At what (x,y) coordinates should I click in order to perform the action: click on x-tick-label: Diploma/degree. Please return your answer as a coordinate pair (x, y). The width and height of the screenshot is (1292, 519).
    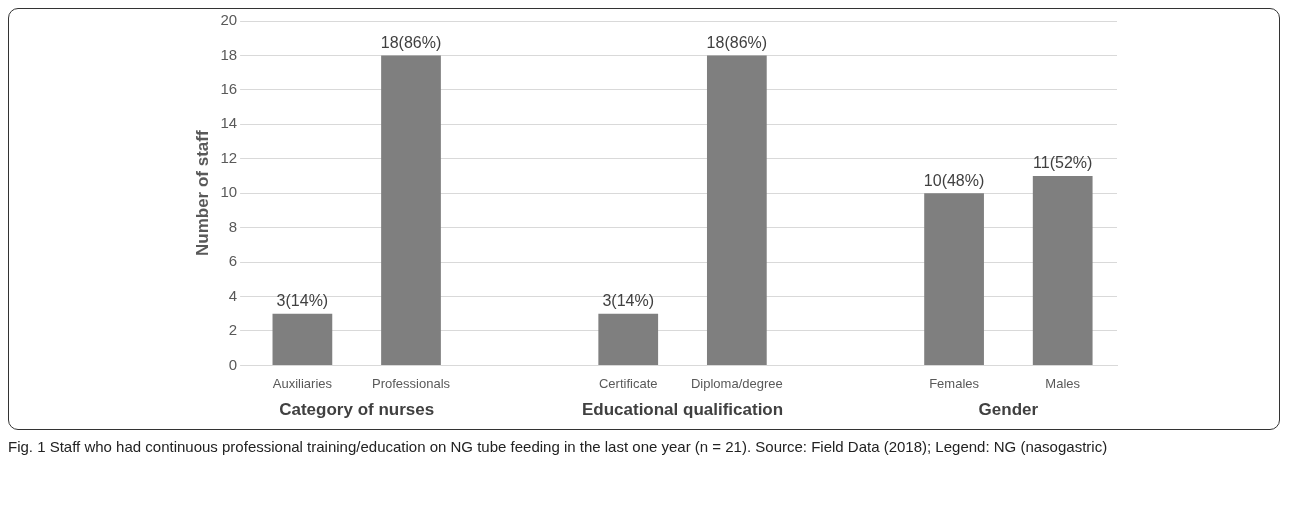
    Looking at the image, I should click on (736, 383).